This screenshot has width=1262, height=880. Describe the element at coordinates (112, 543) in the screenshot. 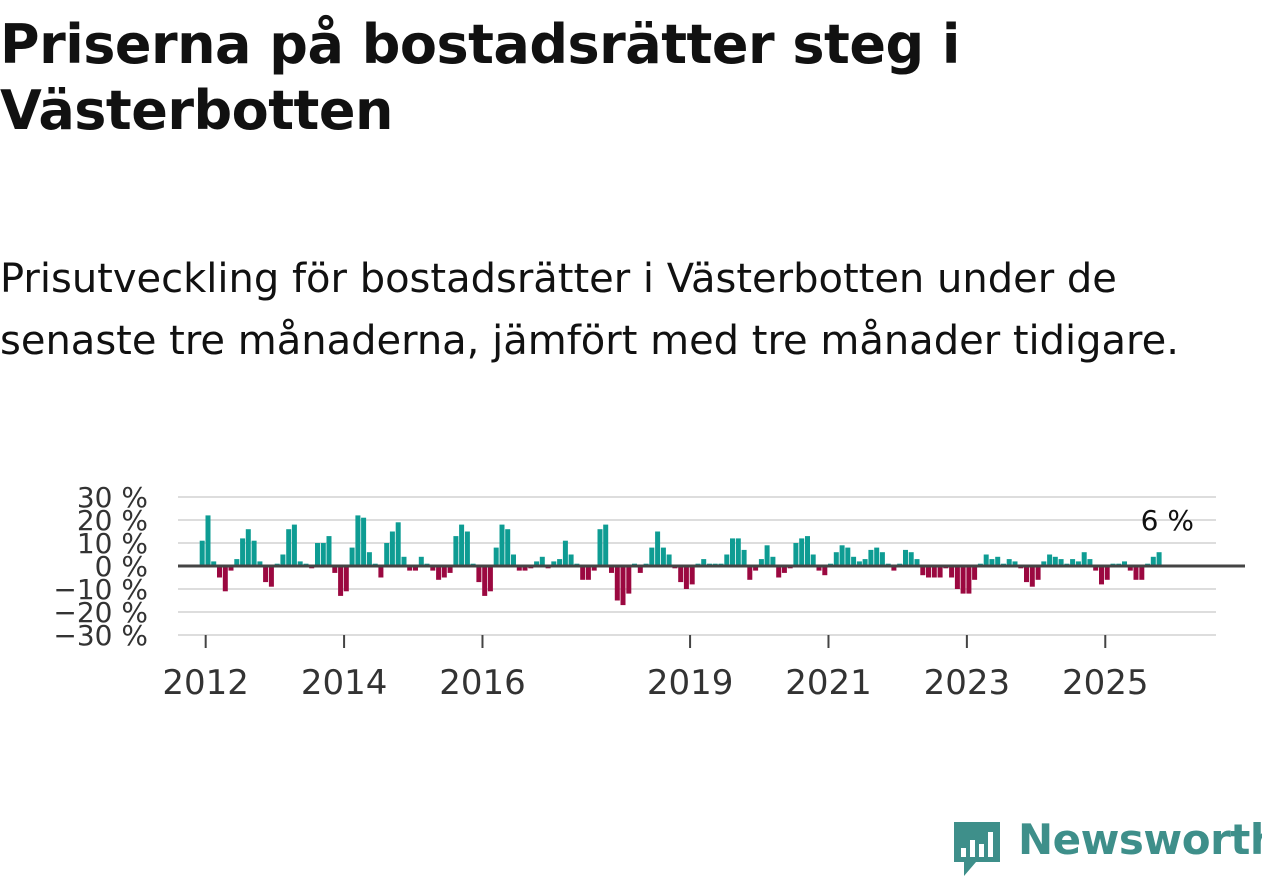

I see `y-tick-label: 10 %` at that location.